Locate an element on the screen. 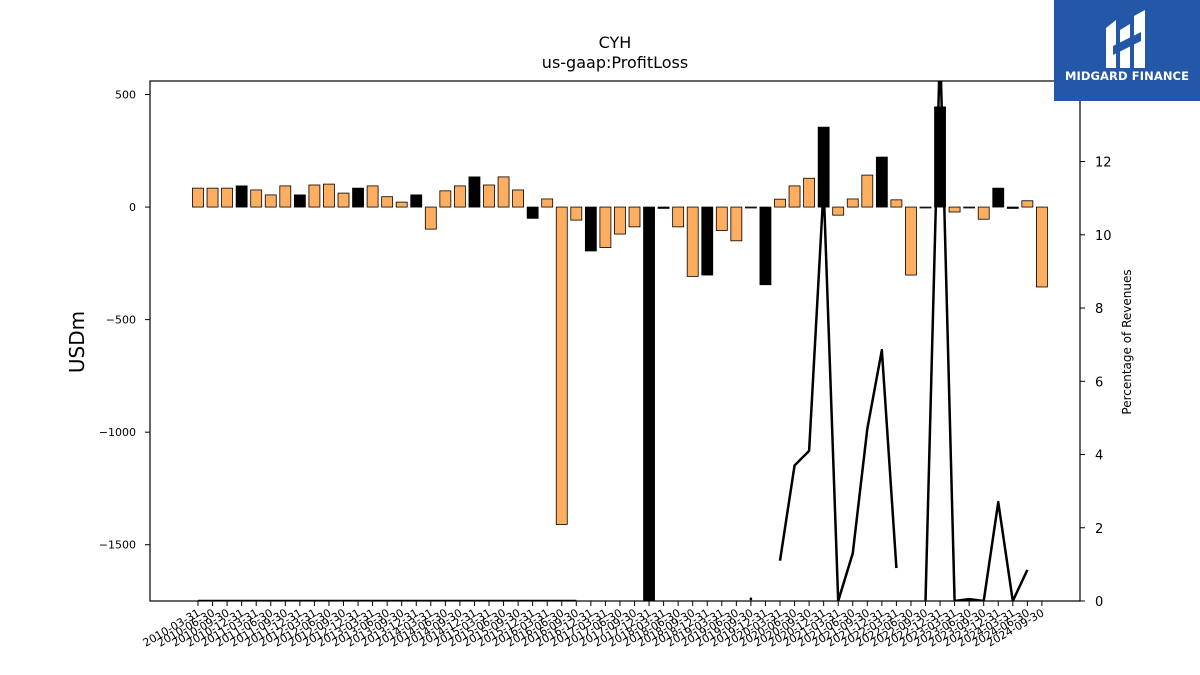 The height and width of the screenshot is (675, 1200). chart-title: CYH is located at coordinates (615, 42).